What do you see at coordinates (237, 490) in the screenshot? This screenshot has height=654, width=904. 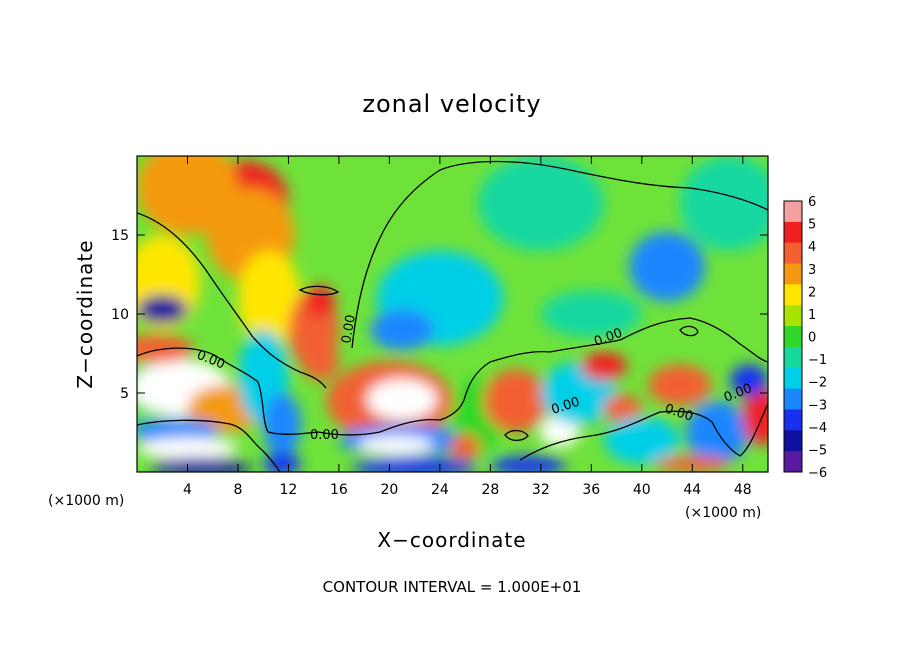 I see `x-tick-label: 8` at bounding box center [237, 490].